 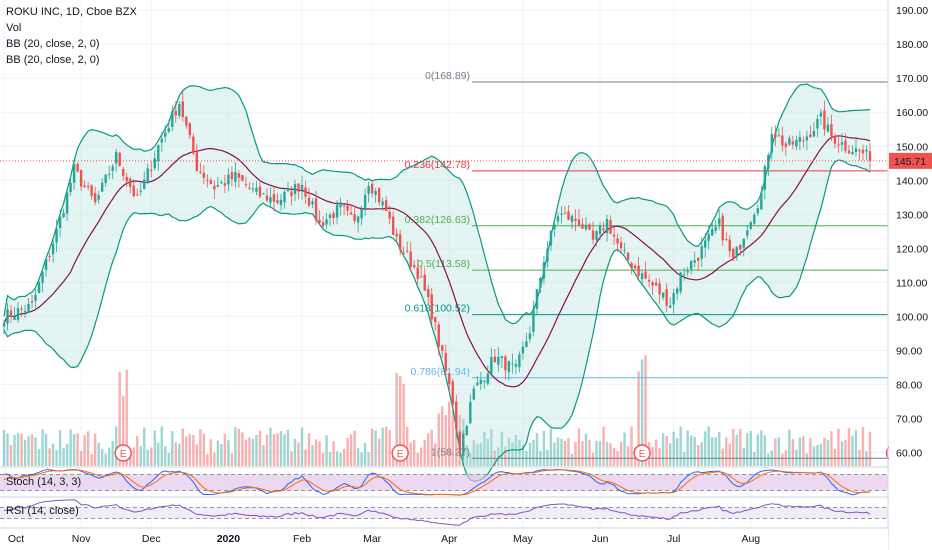 What do you see at coordinates (523, 539) in the screenshot?
I see `x-tick-label: May` at bounding box center [523, 539].